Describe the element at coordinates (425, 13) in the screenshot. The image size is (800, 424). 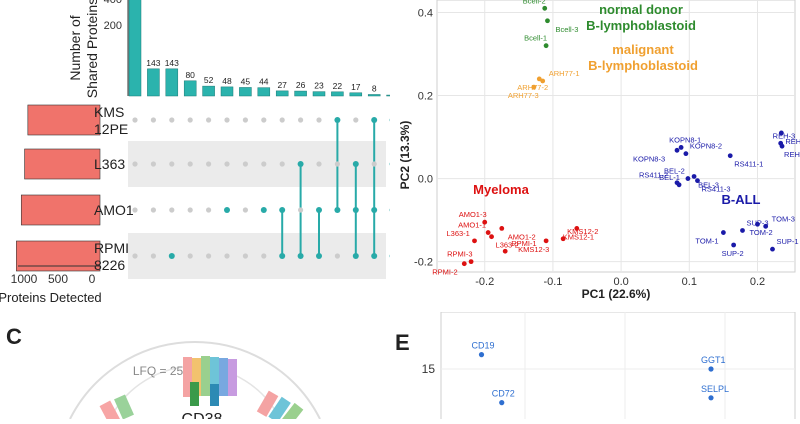
I see `pca-ytick: 0.4` at that location.